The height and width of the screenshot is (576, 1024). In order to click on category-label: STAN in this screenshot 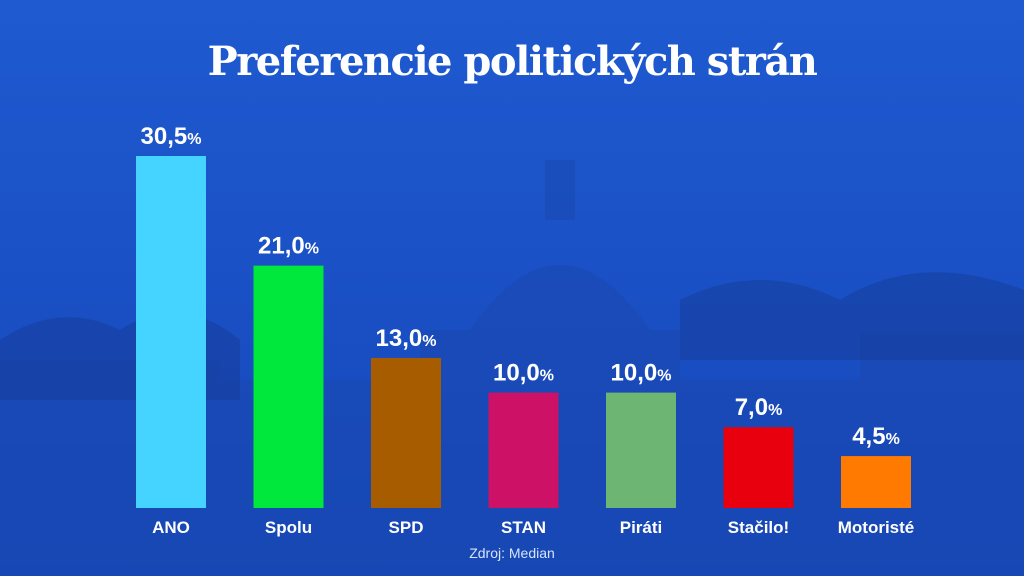, I will do `click(523, 527)`.